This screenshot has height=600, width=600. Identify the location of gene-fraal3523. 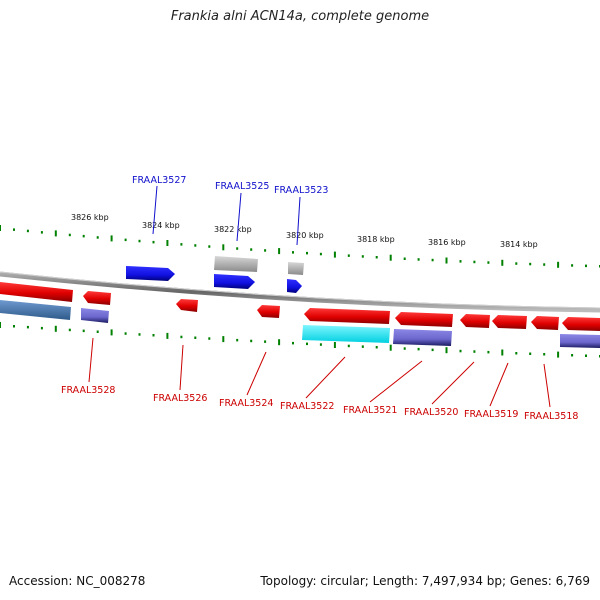
(294, 286).